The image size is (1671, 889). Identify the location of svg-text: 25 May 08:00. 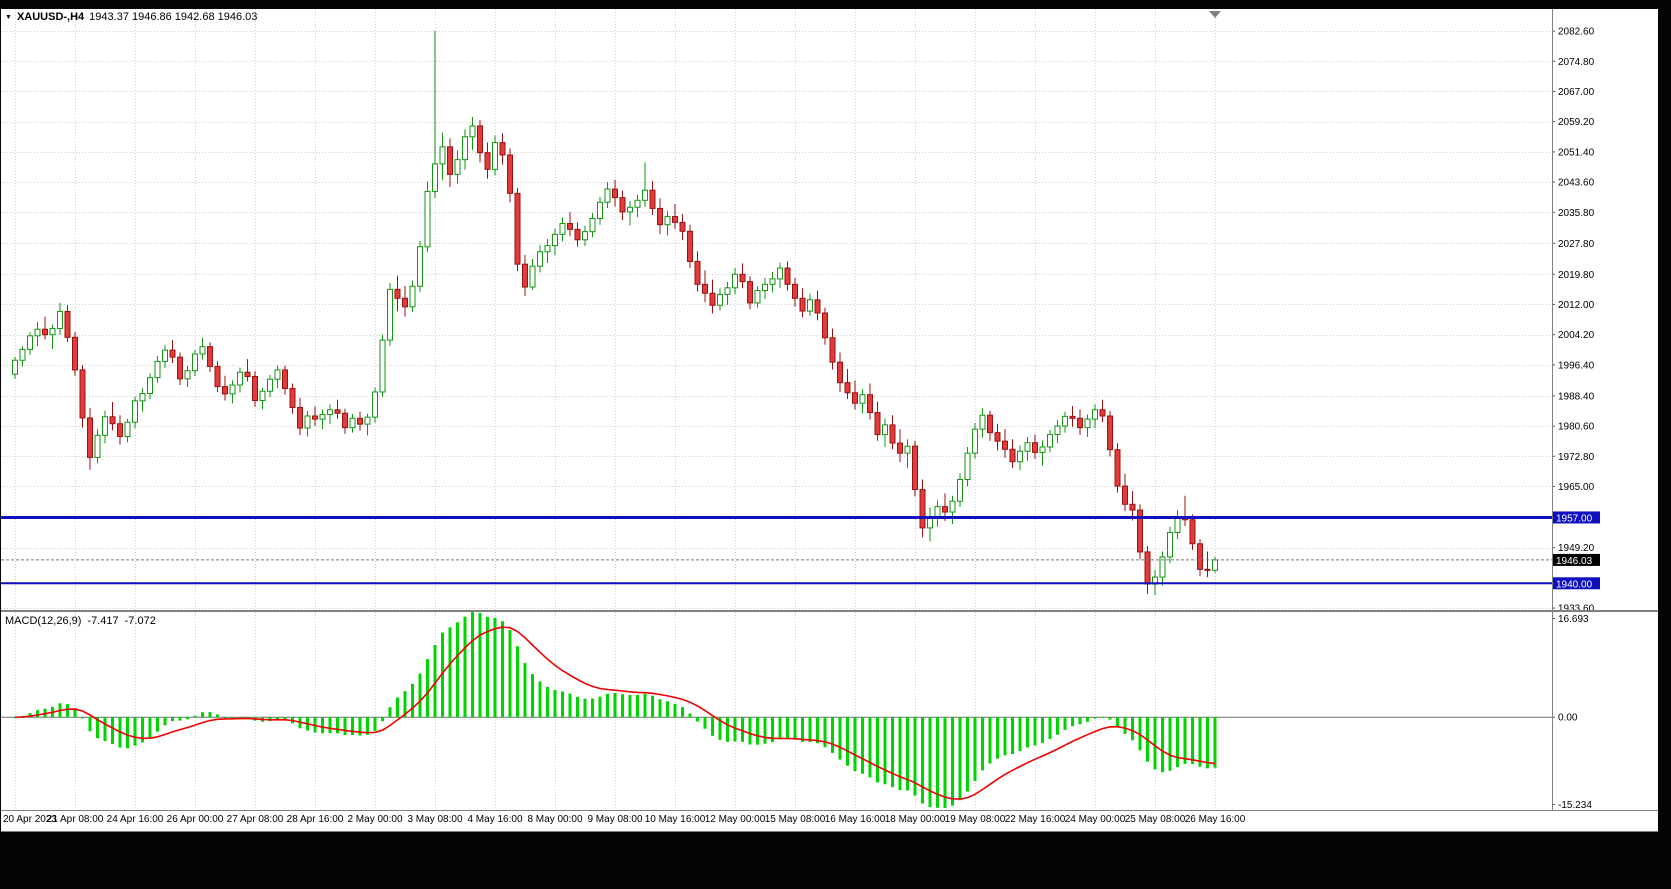
(1155, 819).